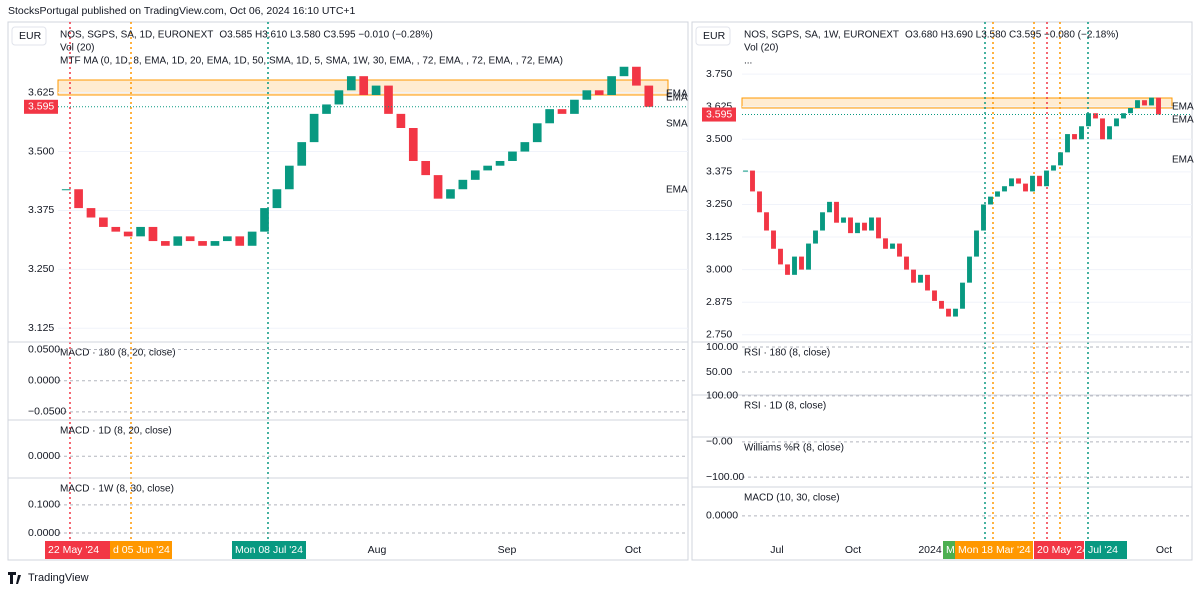 This screenshot has width=1200, height=591. I want to click on y-tick-label: 2.875, so click(719, 302).